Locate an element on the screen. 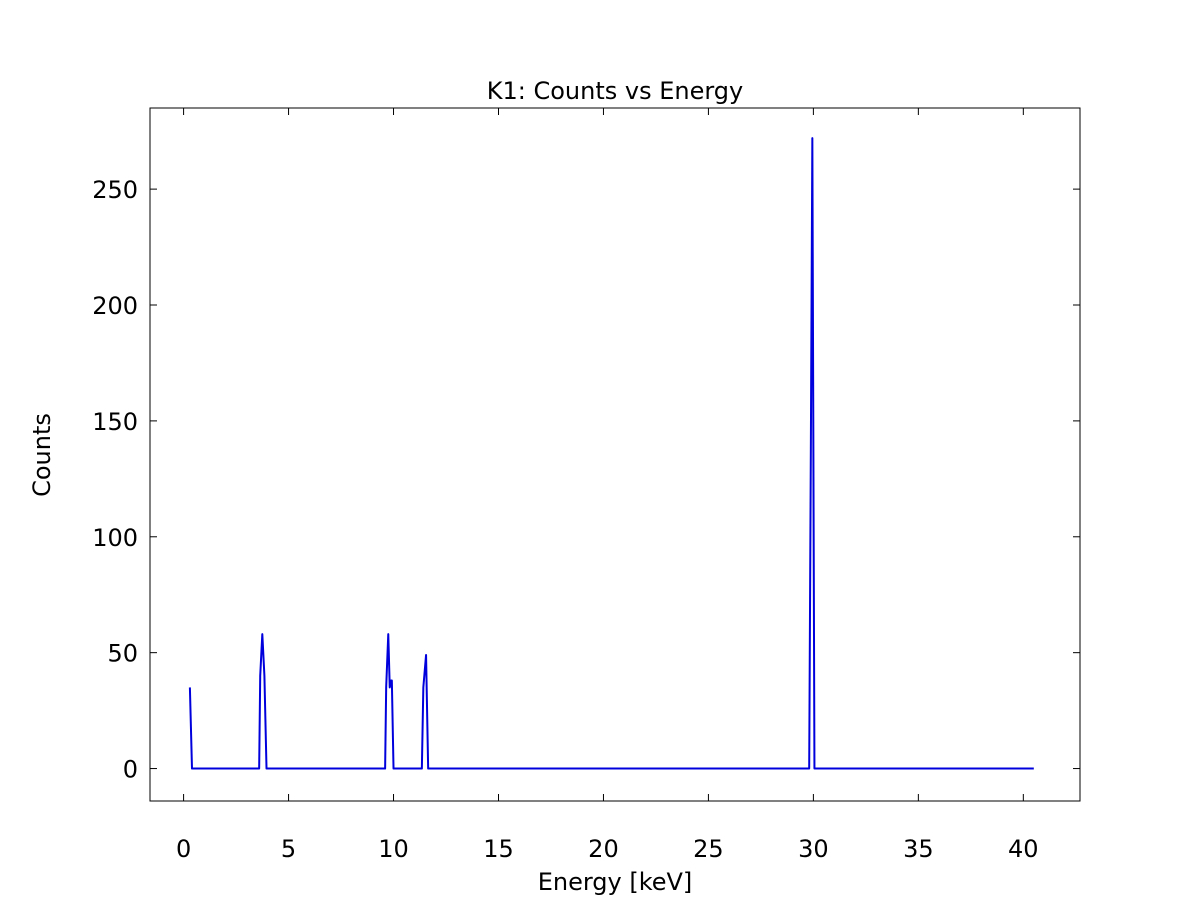  x-tick-label: 35 is located at coordinates (918, 849).